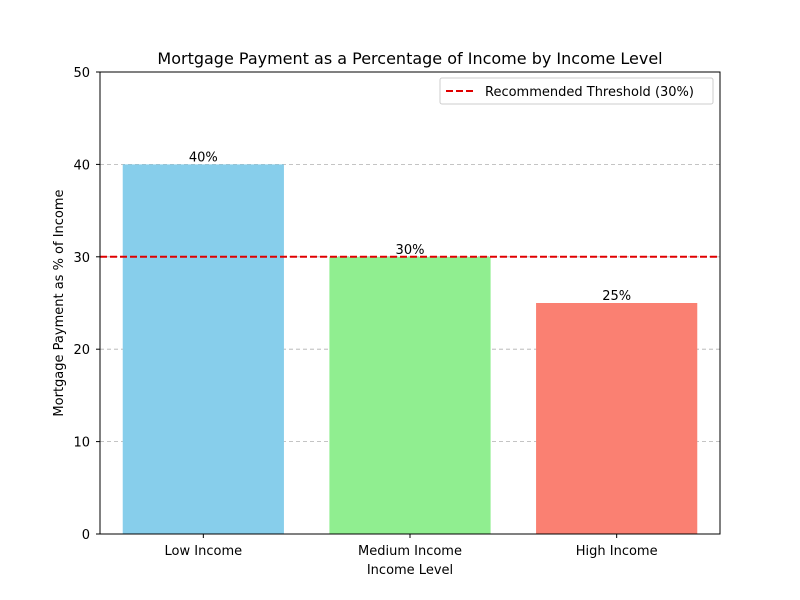 The width and height of the screenshot is (800, 600). Describe the element at coordinates (203, 157) in the screenshot. I see `data-label: 40%` at that location.